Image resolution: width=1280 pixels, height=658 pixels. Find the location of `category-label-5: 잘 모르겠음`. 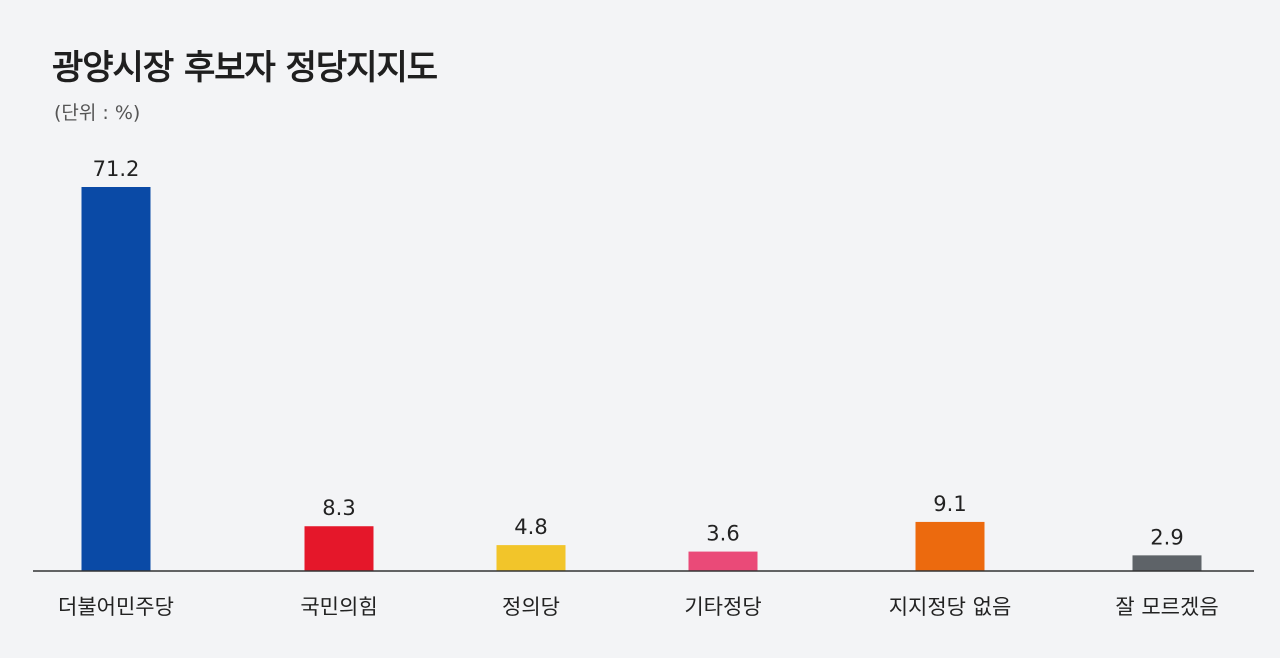

category-label-5: 잘 모르겠음 is located at coordinates (1166, 607).